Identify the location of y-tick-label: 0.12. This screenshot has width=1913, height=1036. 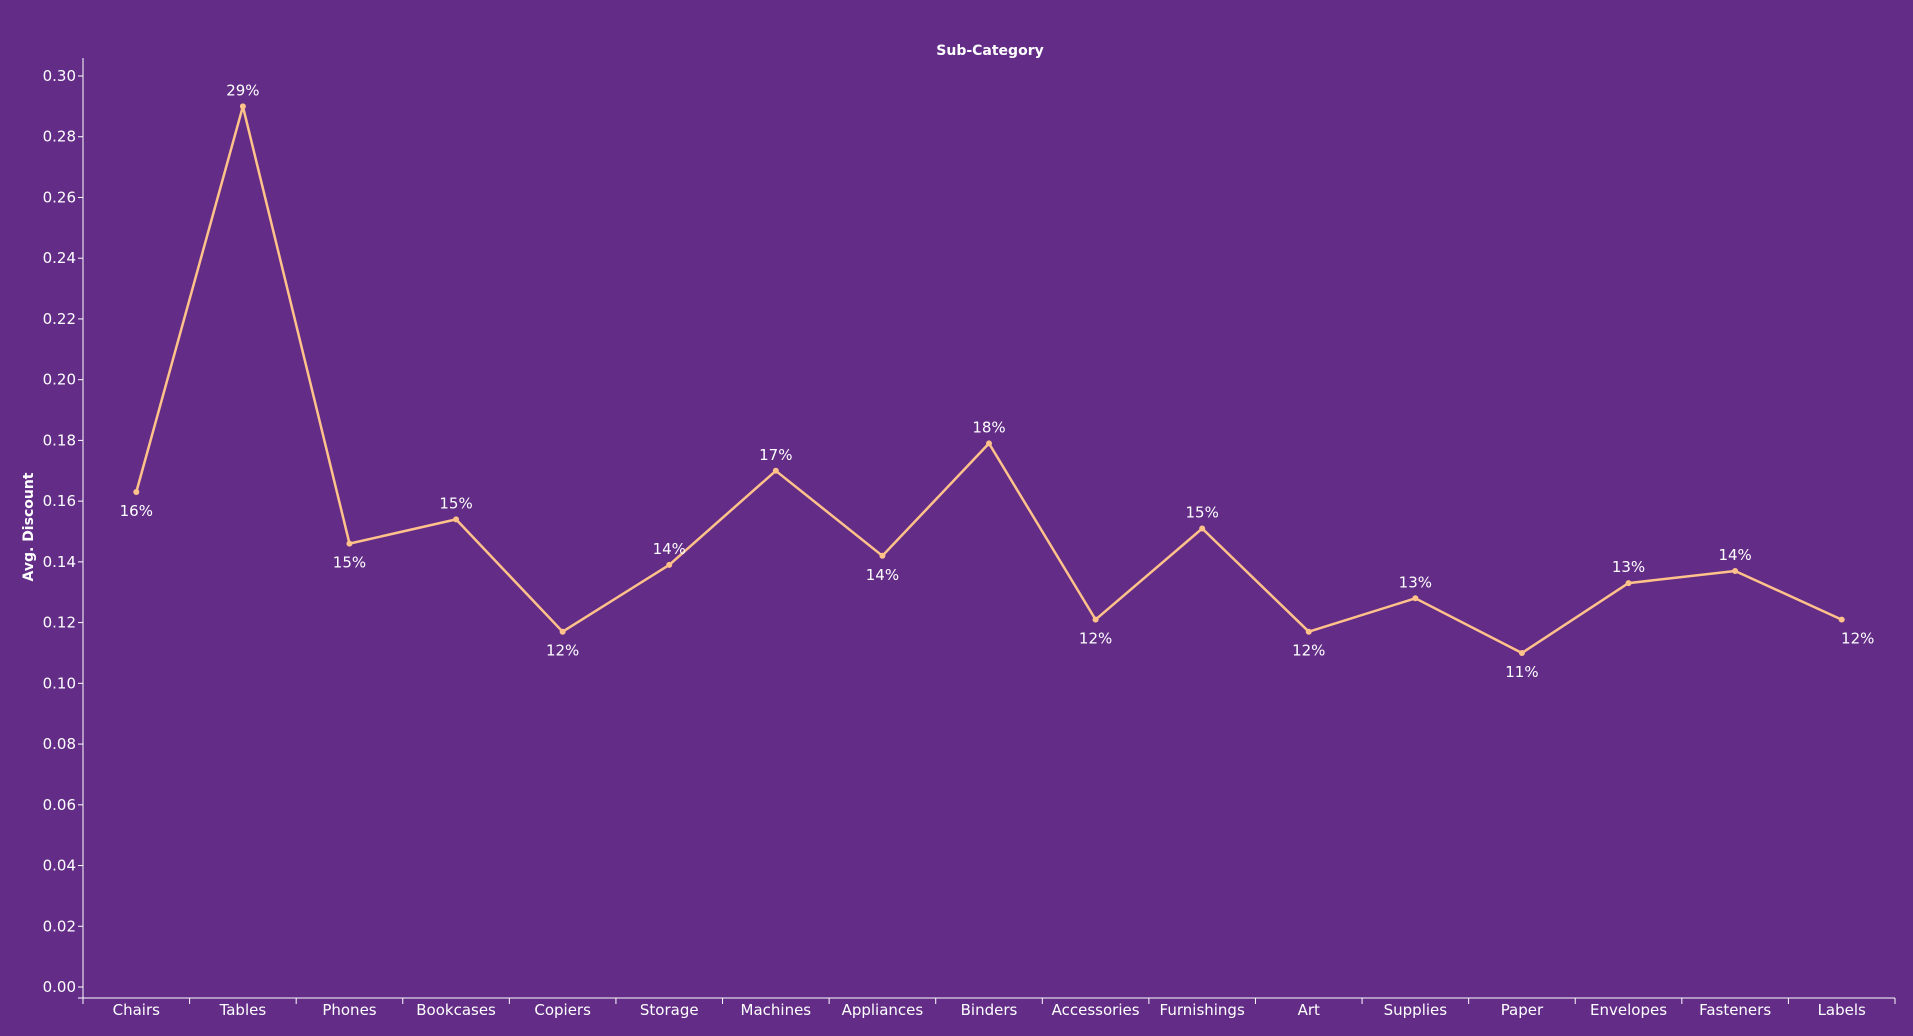
(59, 623).